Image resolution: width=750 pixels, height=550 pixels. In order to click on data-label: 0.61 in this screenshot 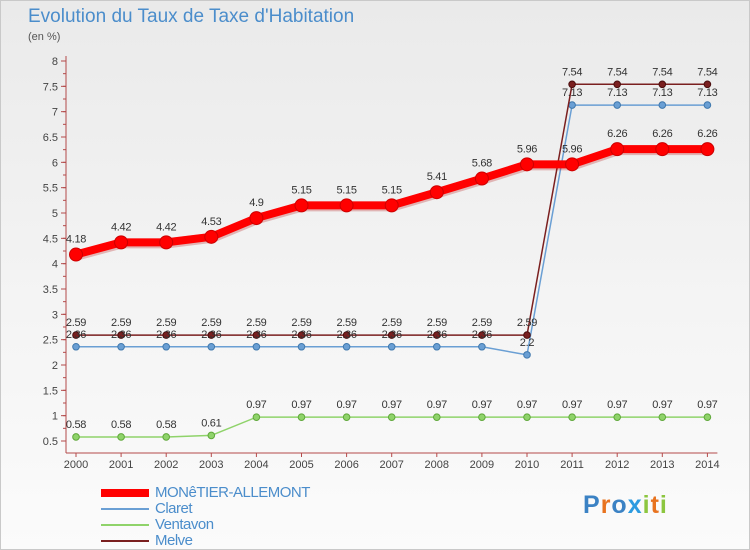, I will do `click(211, 423)`.